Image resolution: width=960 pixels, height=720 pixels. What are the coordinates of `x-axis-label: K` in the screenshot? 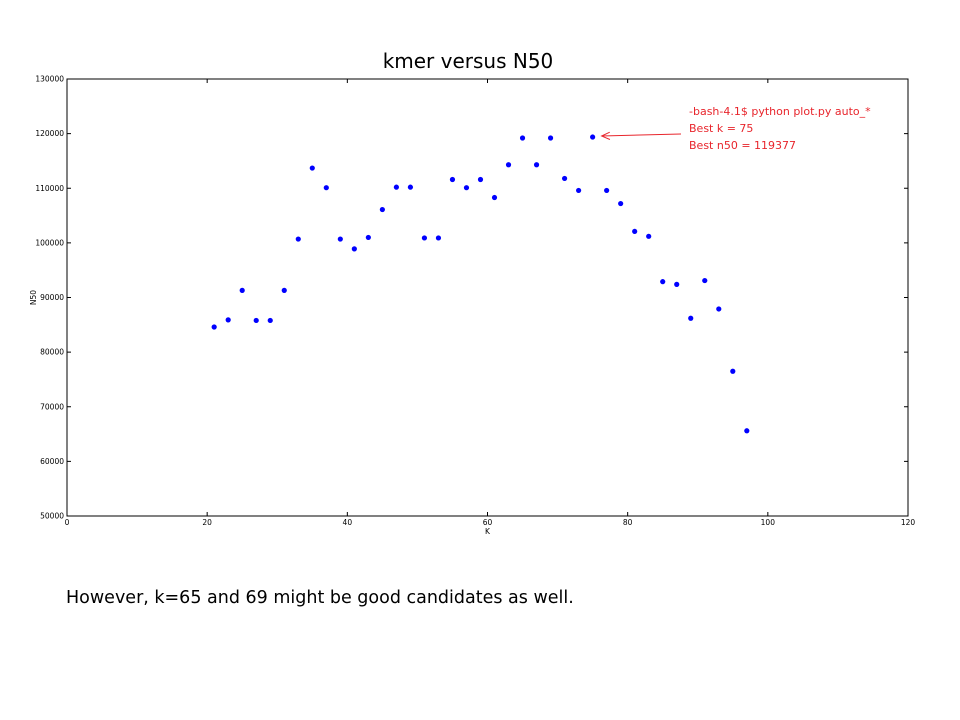 It's located at (488, 531).